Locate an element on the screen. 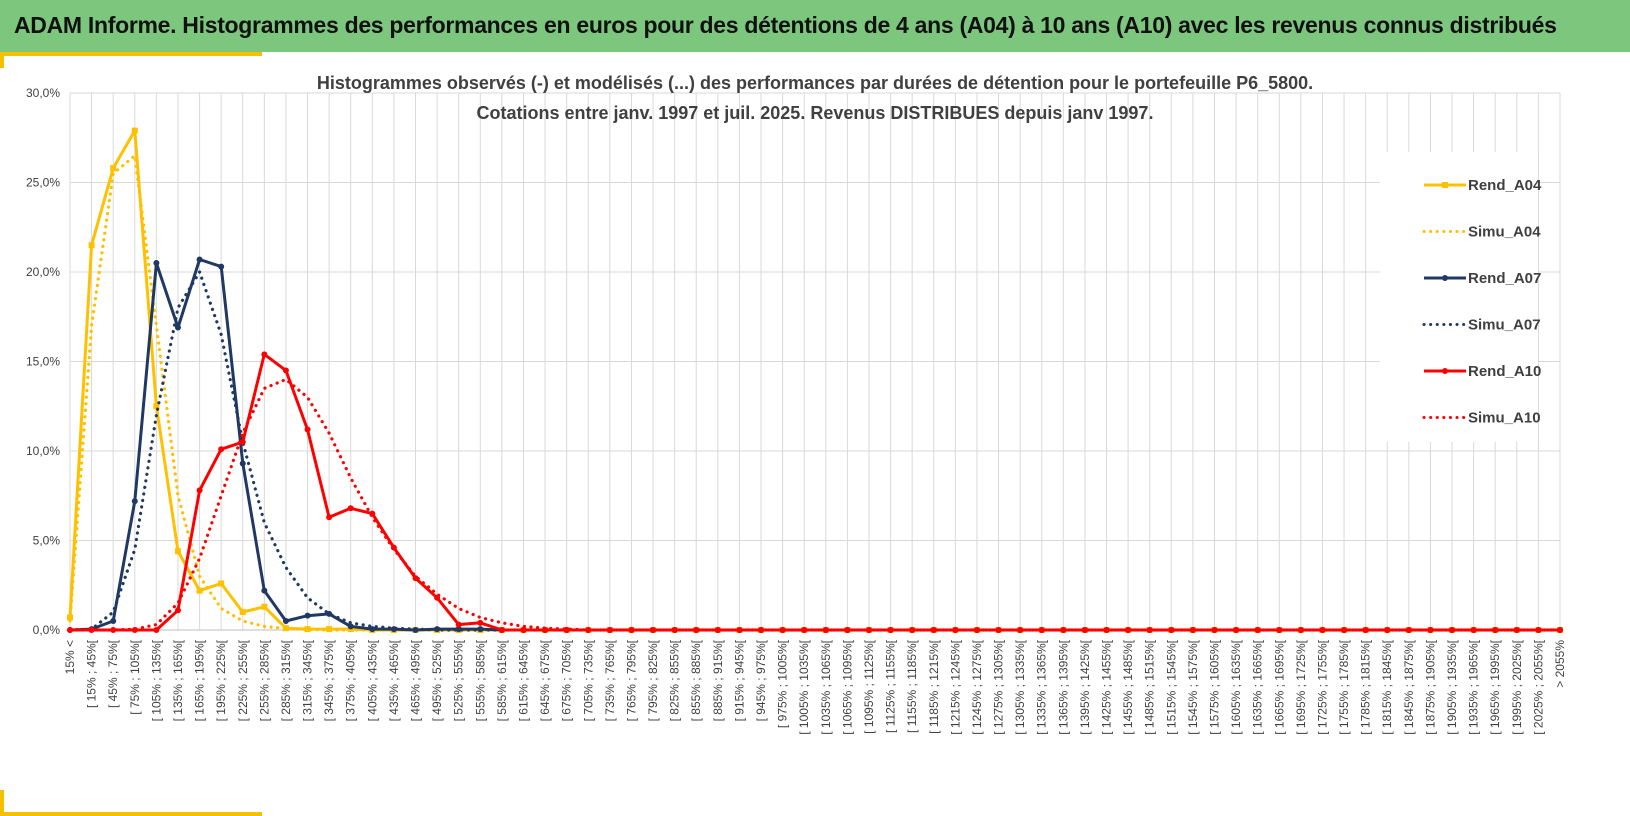 The image size is (1630, 816). x-tick-label: [ 1605% ; 1635%[ is located at coordinates (1236, 686).